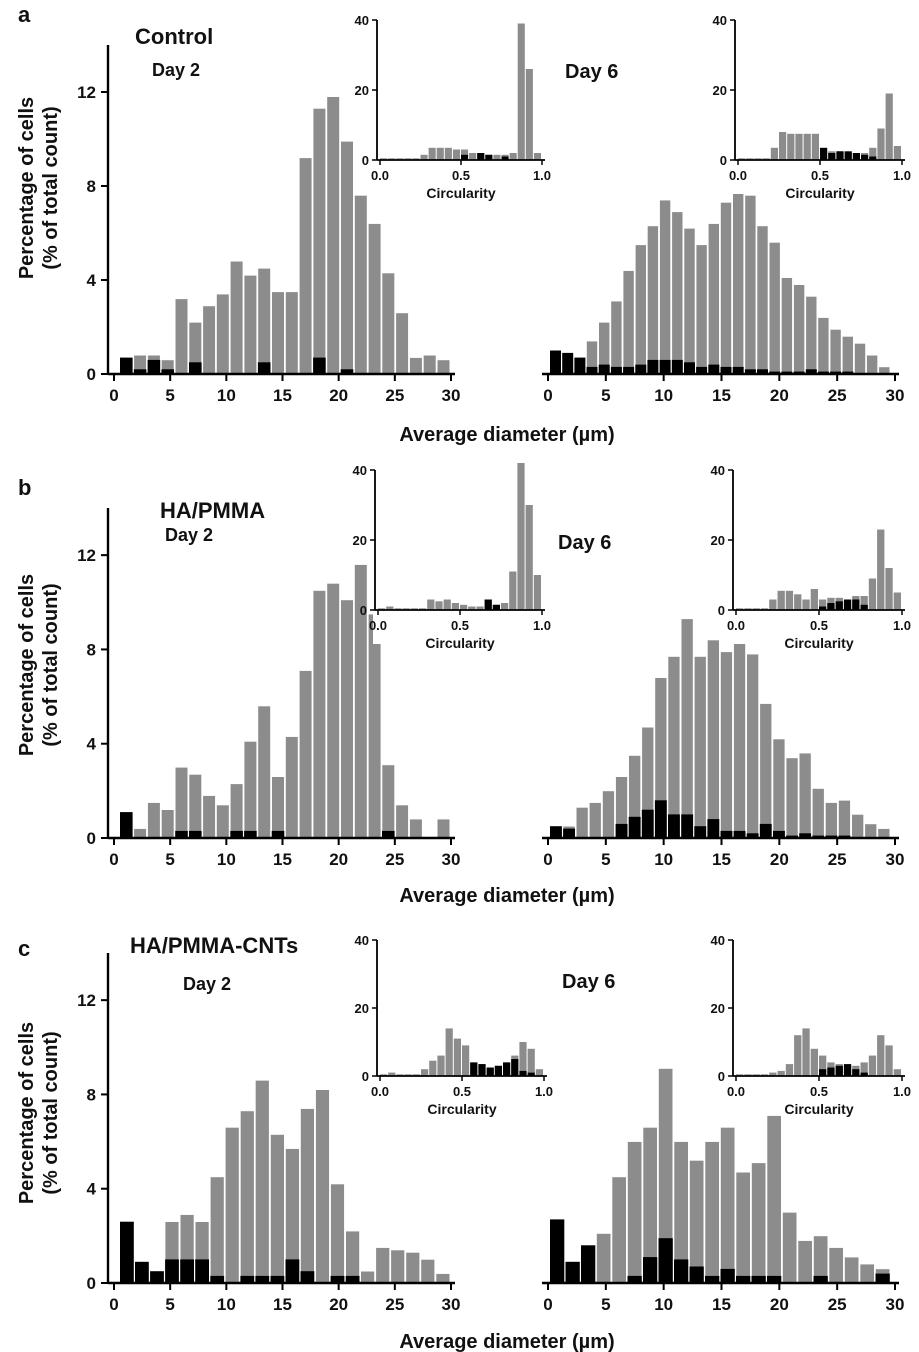  What do you see at coordinates (738, 175) in the screenshot?
I see `inset-x-tick-label: 0.0` at bounding box center [738, 175].